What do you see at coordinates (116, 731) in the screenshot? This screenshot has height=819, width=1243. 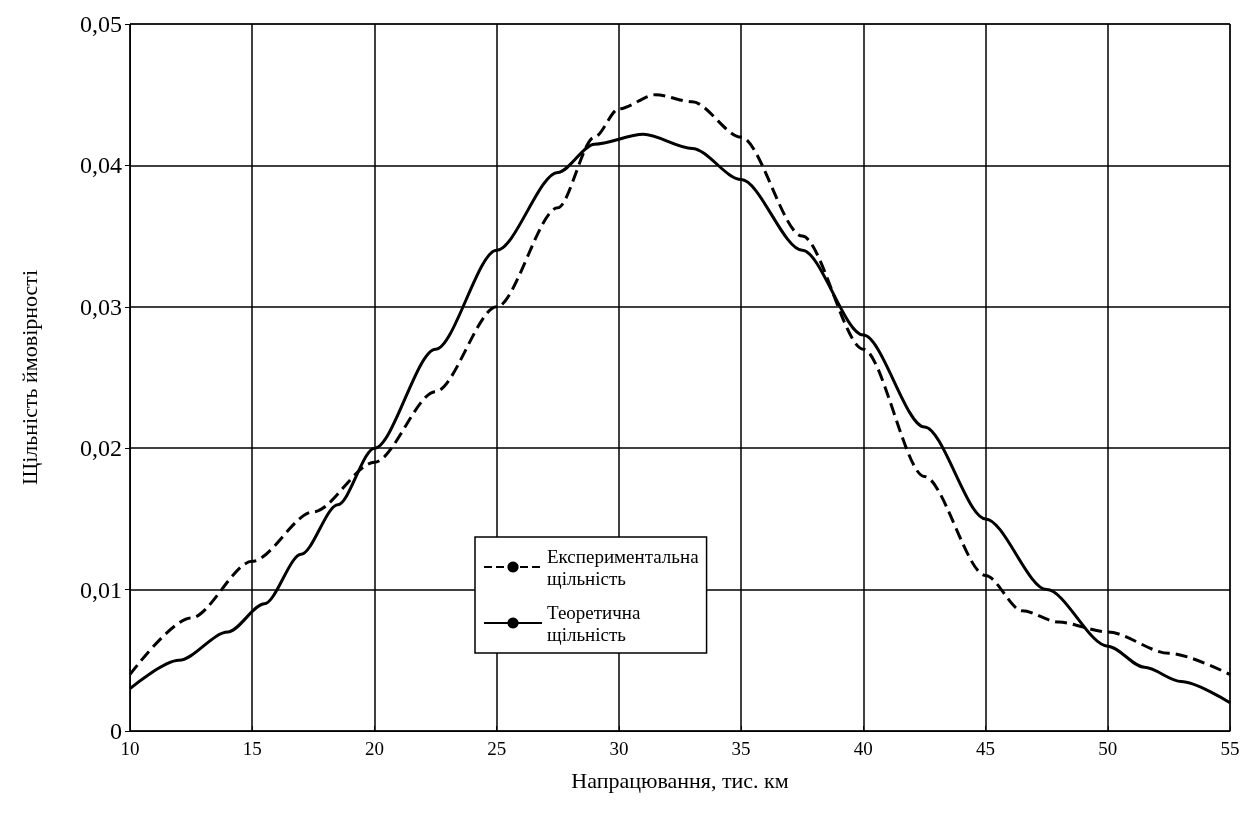 I see `y-tick-label: 0` at bounding box center [116, 731].